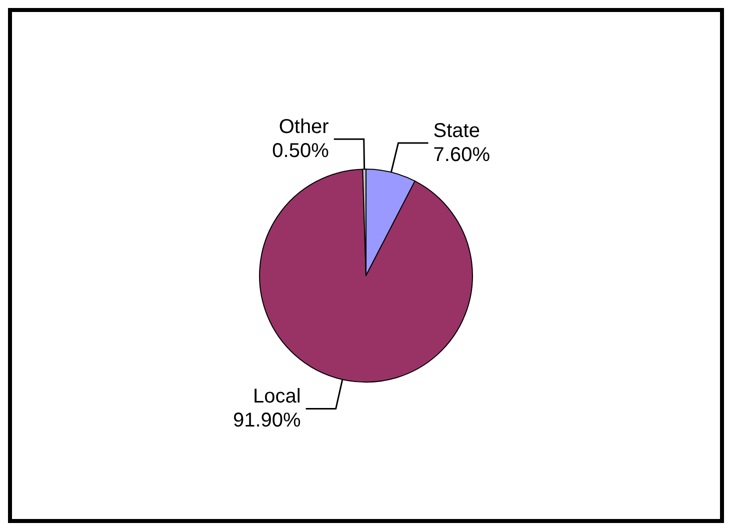 The height and width of the screenshot is (531, 732). Describe the element at coordinates (277, 397) in the screenshot. I see `slice-label: Local` at that location.